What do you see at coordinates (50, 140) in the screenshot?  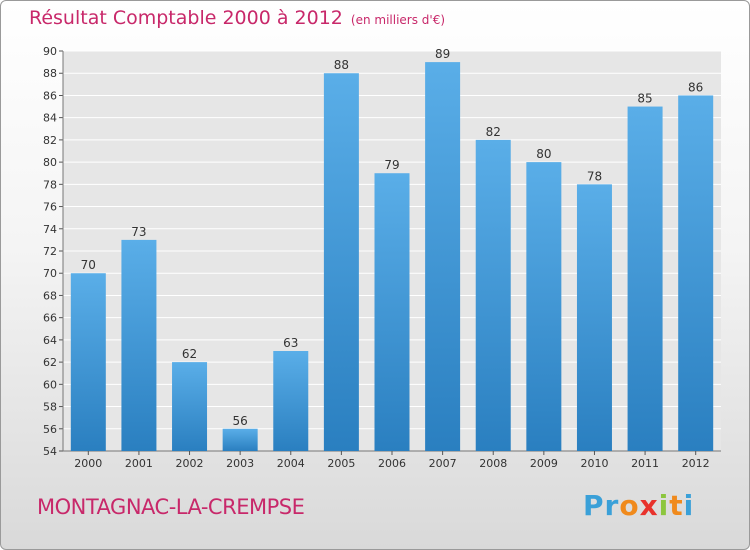 I see `y-tick-label: 82` at bounding box center [50, 140].